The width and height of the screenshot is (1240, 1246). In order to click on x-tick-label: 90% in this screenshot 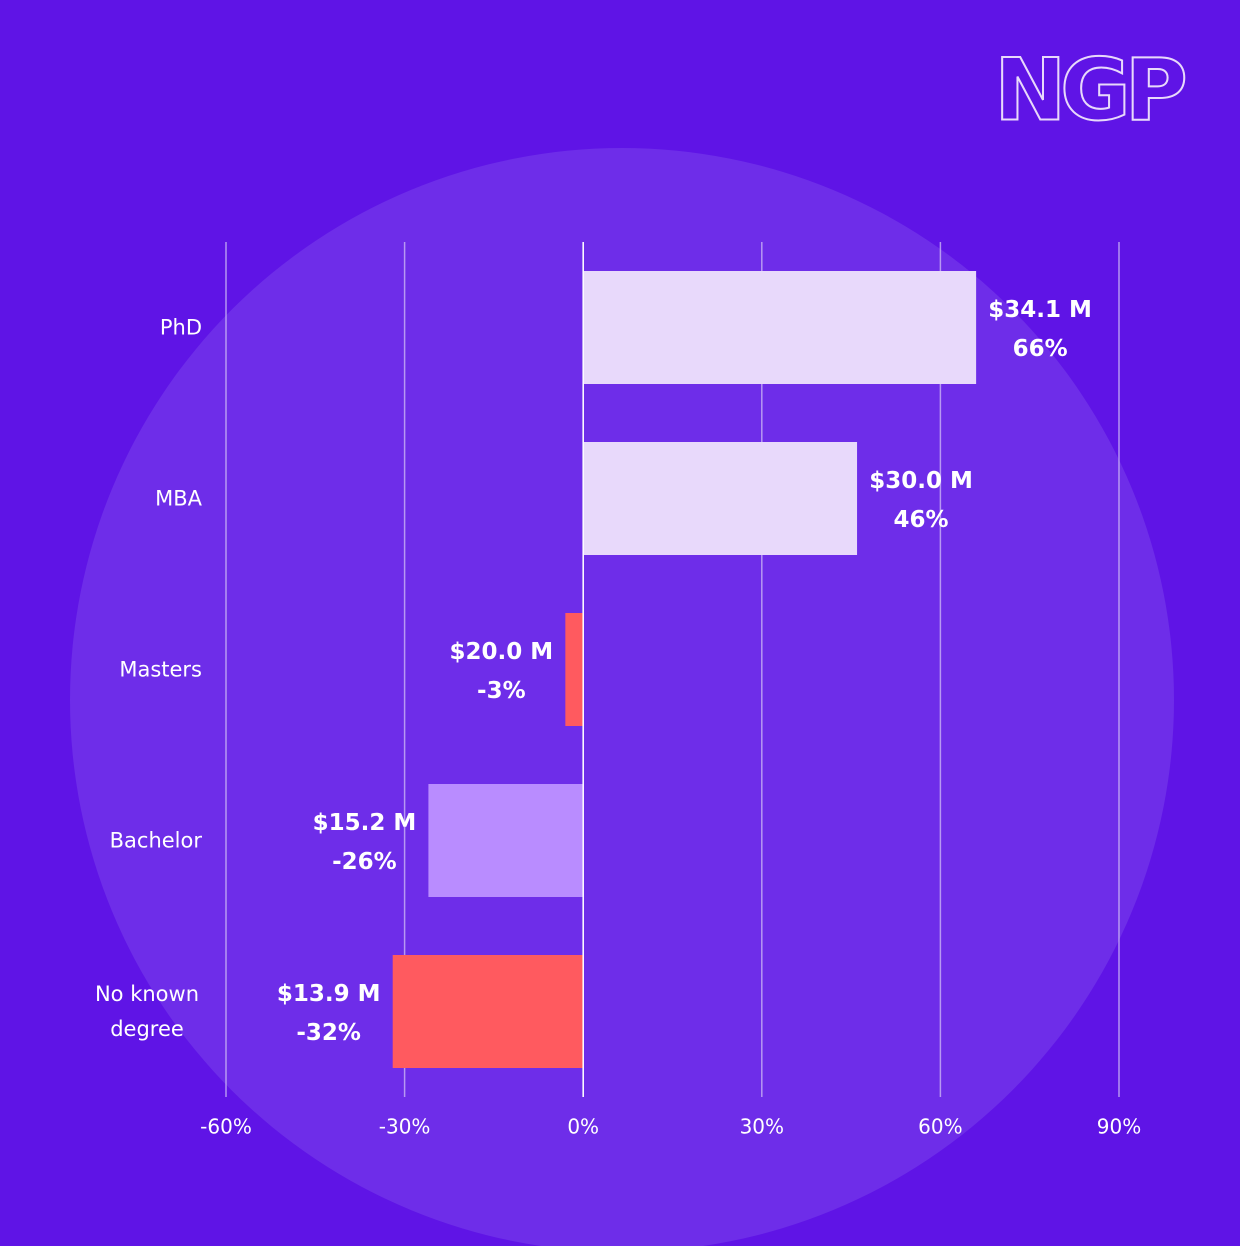, I will do `click(1119, 1127)`.